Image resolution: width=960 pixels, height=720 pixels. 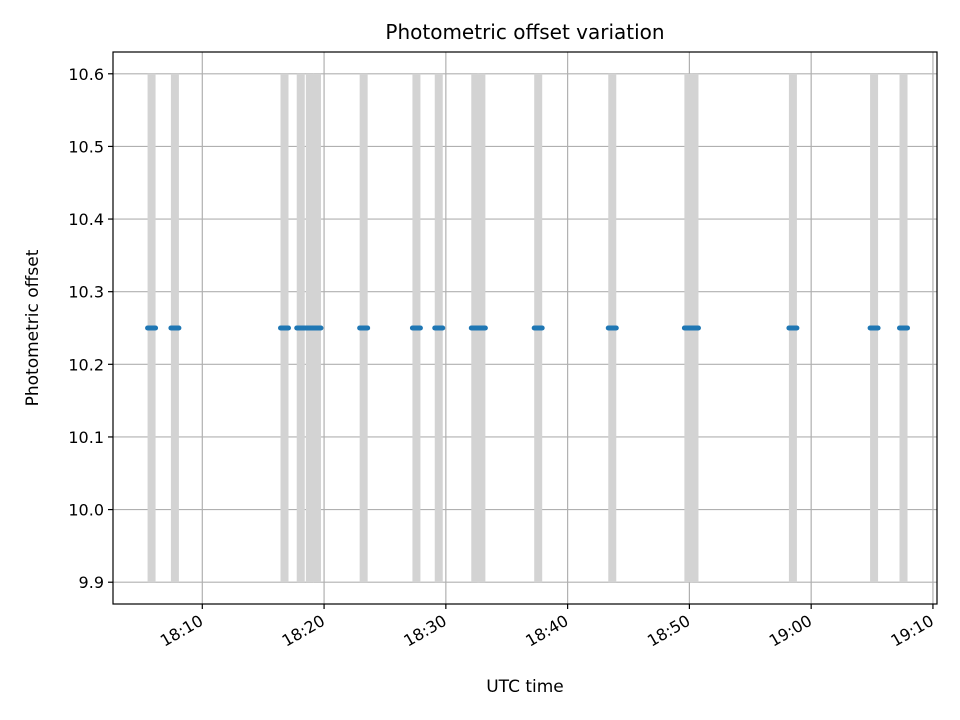 I want to click on x-tick-label: 19:10, so click(x=912, y=631).